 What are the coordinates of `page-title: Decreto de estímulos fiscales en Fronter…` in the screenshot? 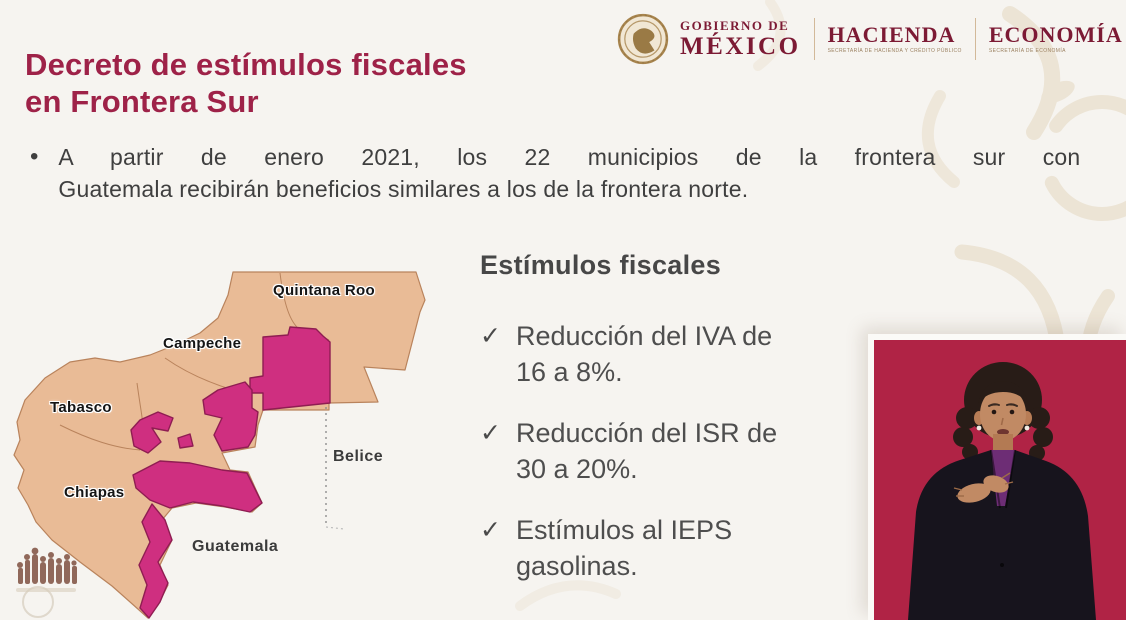 It's located at (246, 83).